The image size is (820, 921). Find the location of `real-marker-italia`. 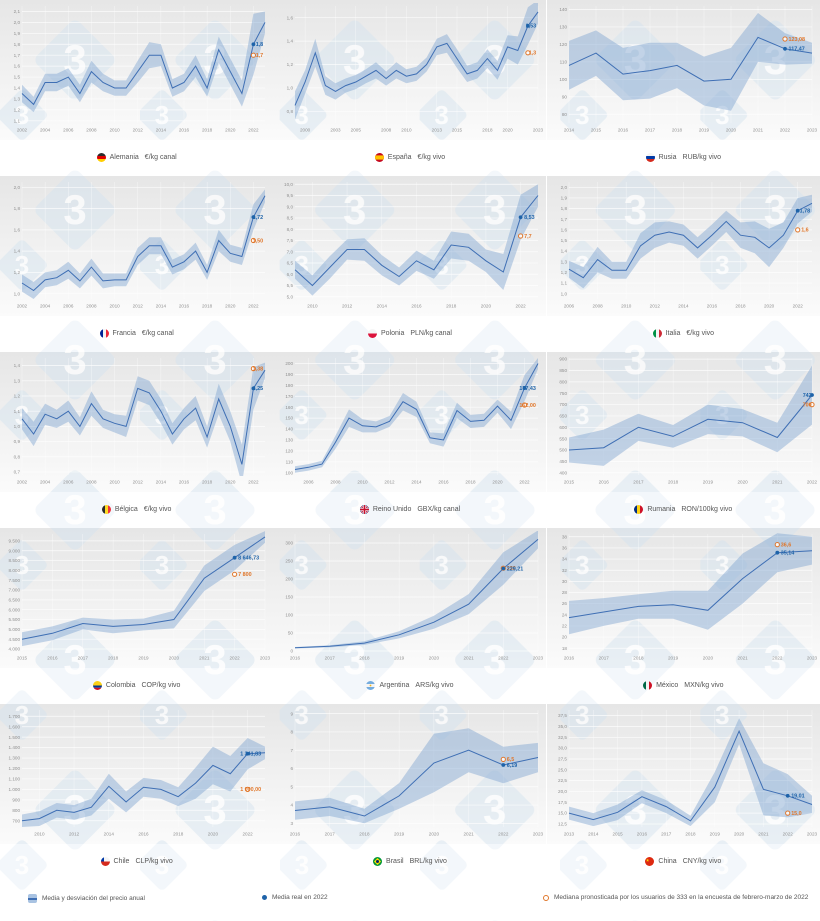

real-marker-italia is located at coordinates (797, 210).